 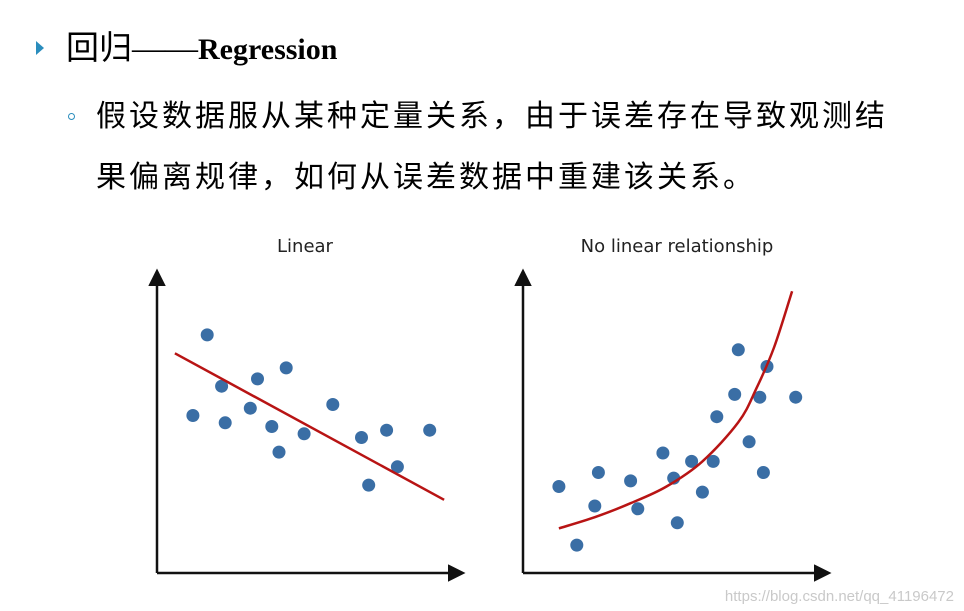 What do you see at coordinates (99, 47) in the screenshot?
I see `heading-chinese: 回归` at bounding box center [99, 47].